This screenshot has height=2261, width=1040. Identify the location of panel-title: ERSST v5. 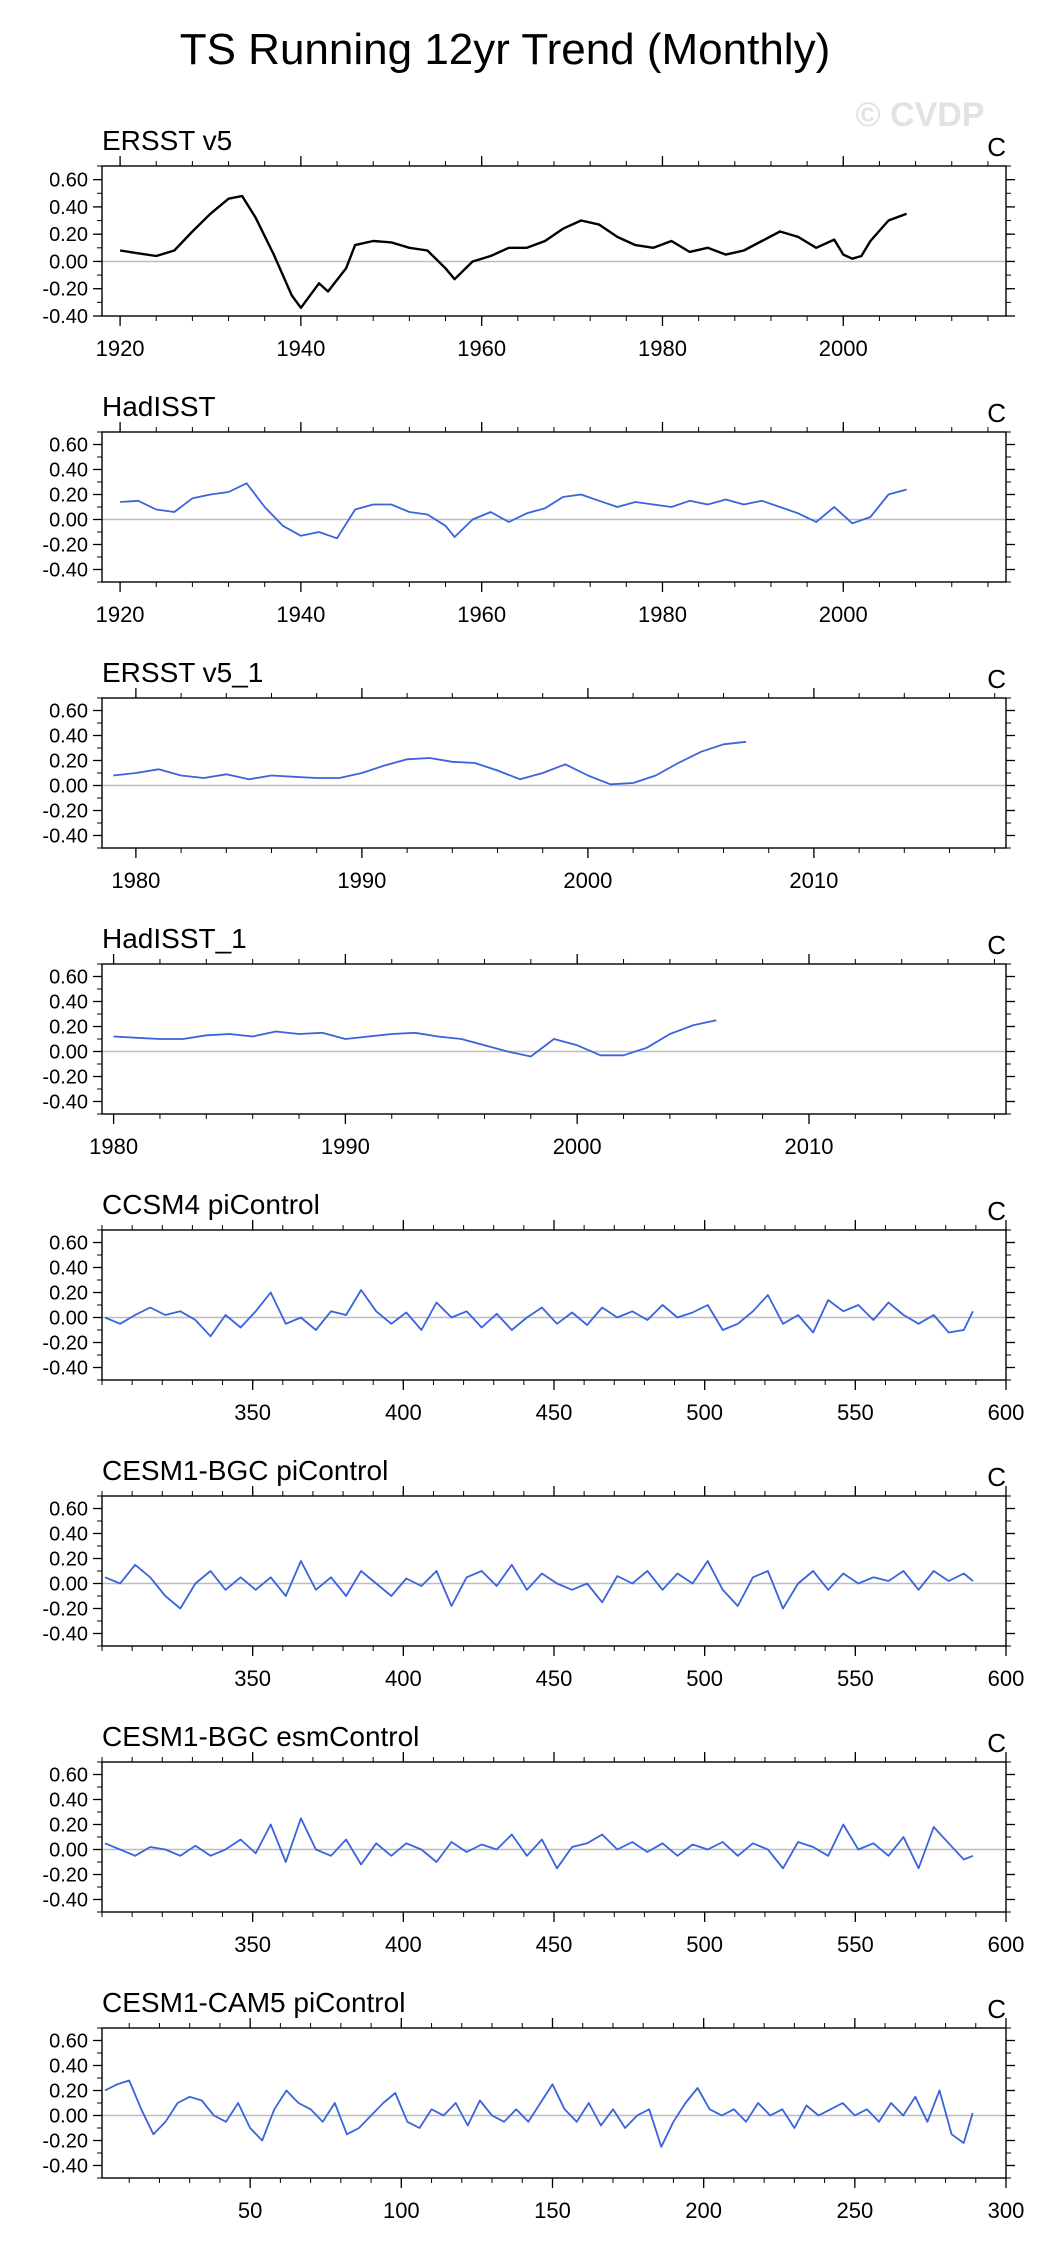
(167, 140).